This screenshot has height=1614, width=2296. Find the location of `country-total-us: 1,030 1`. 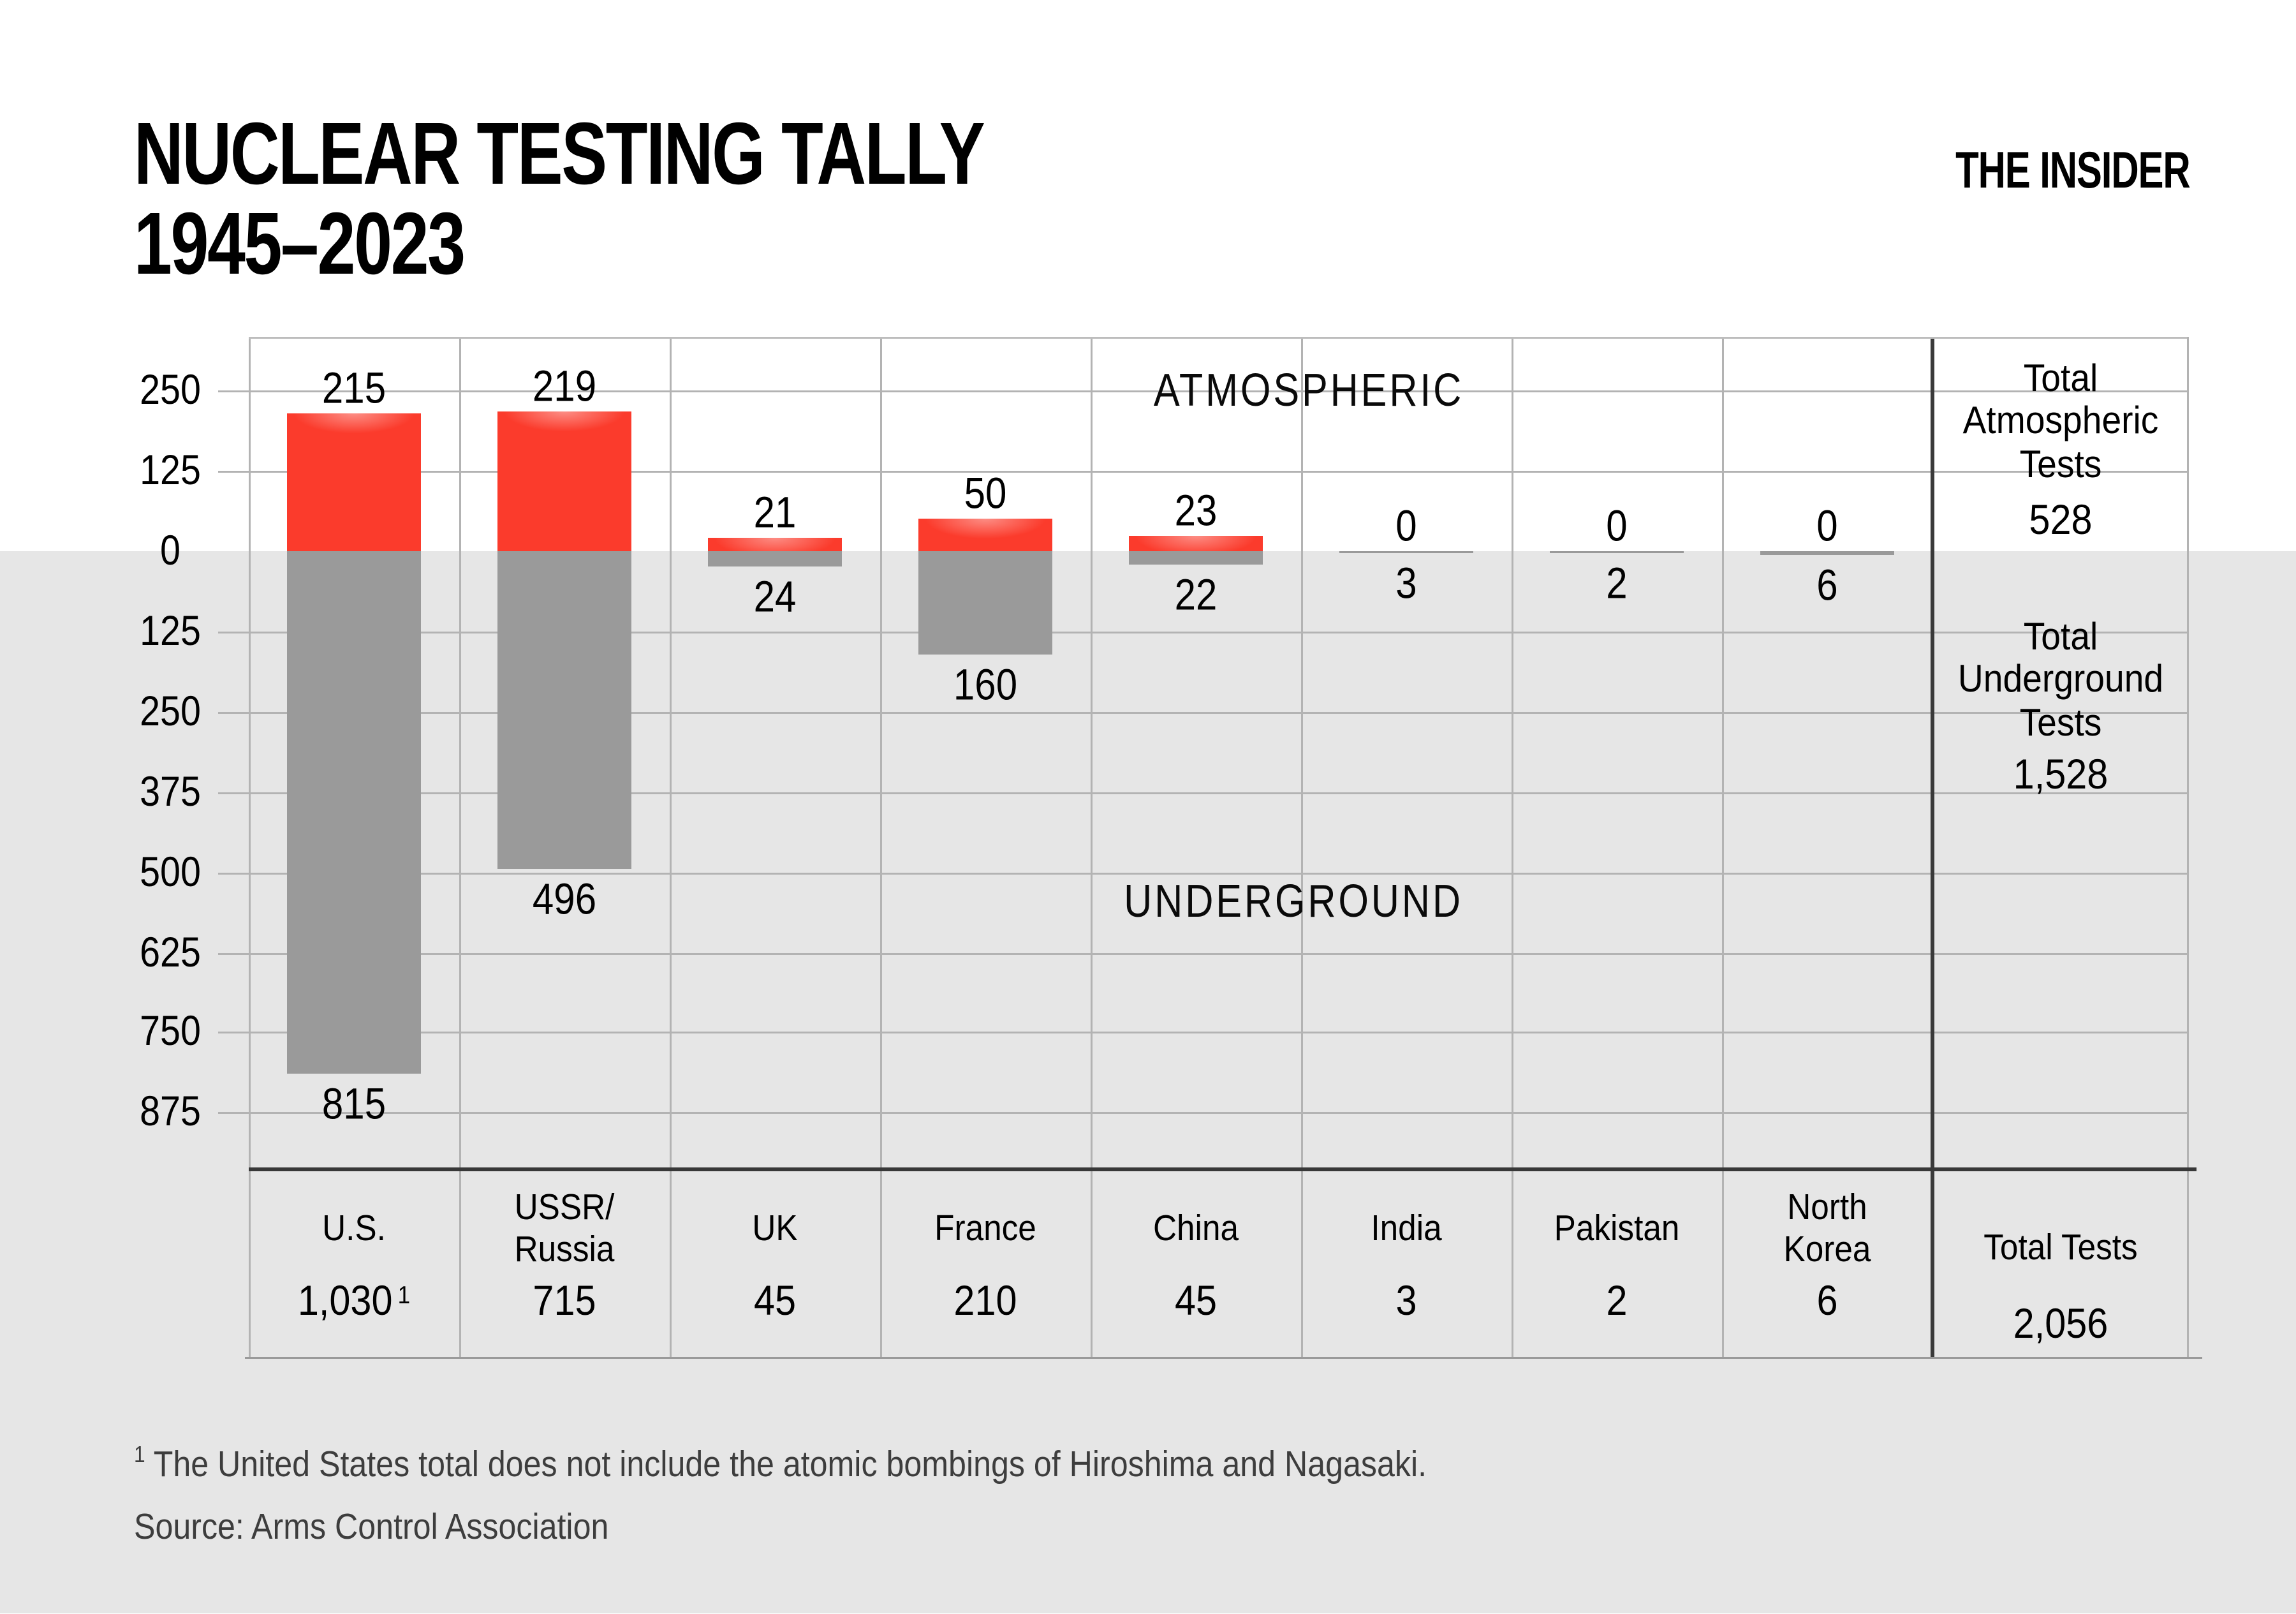

country-total-us: 1,030 1 is located at coordinates (354, 1300).